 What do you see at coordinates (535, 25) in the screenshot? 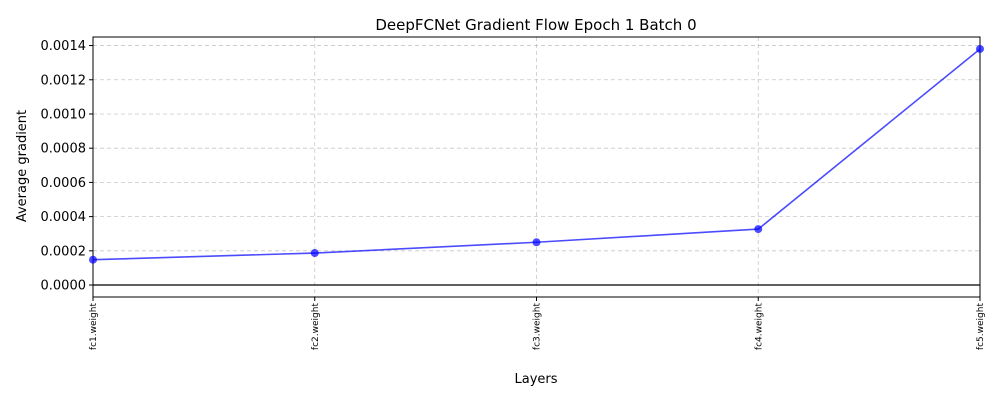
I see `chart-title: DeepFCNet Gradient Flow Epoch 1 Batch 0` at bounding box center [535, 25].